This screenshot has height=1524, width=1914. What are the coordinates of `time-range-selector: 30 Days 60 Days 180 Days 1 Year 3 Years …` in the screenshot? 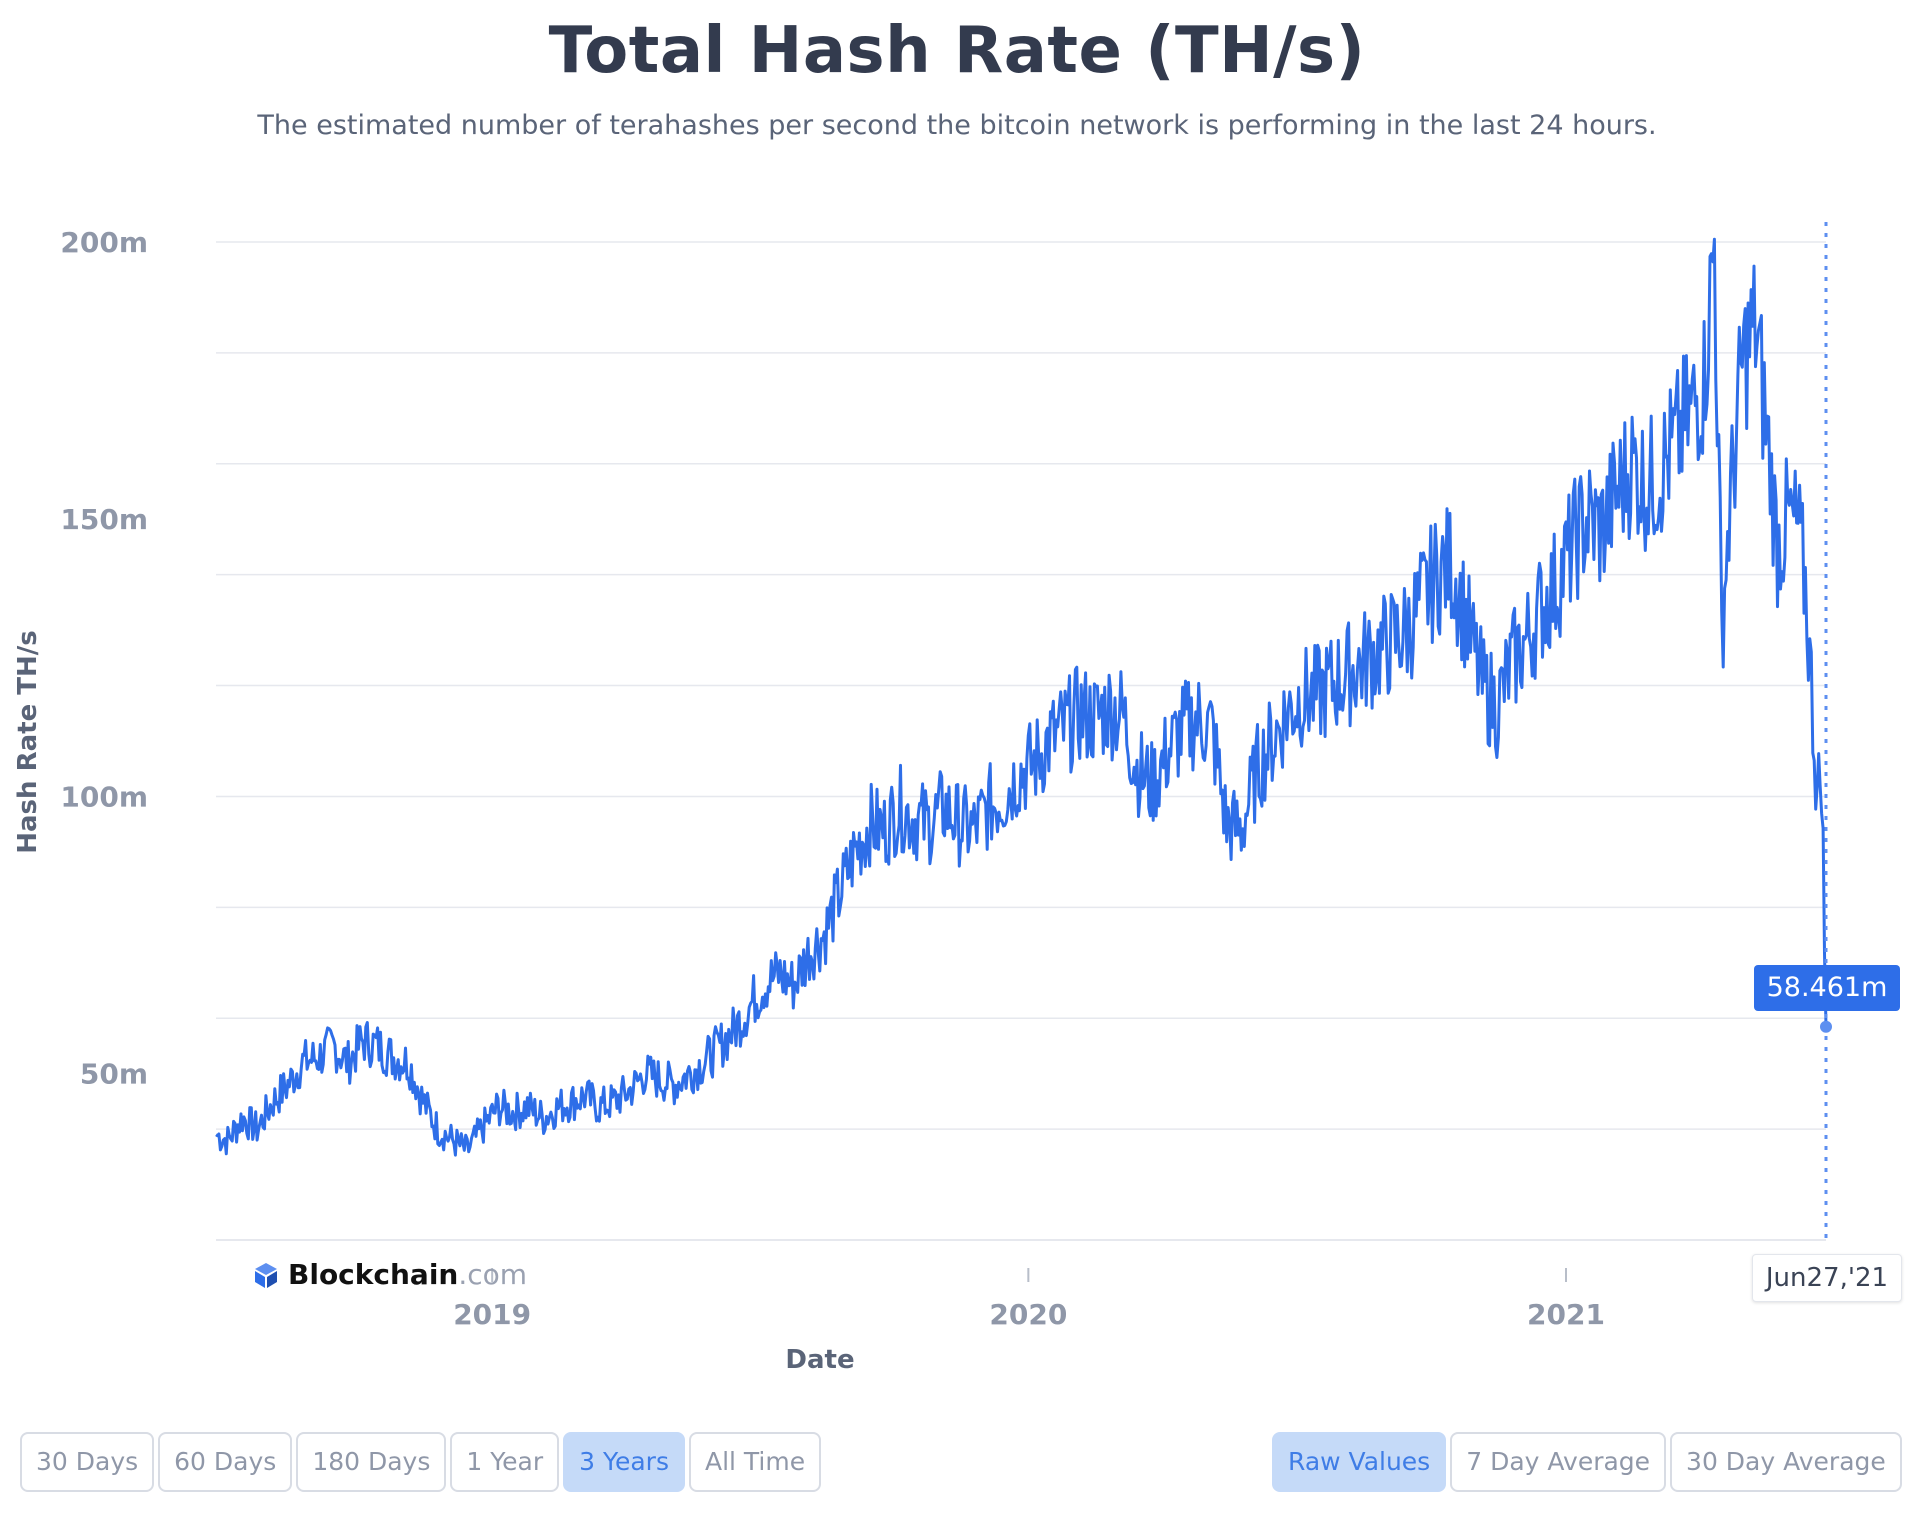 It's located at (421, 1462).